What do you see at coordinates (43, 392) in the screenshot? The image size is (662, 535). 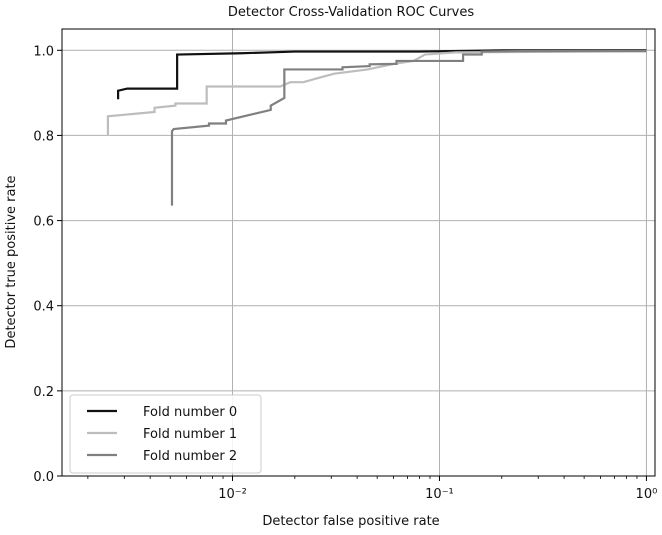 I see `y-tick-label: 0.2` at bounding box center [43, 392].